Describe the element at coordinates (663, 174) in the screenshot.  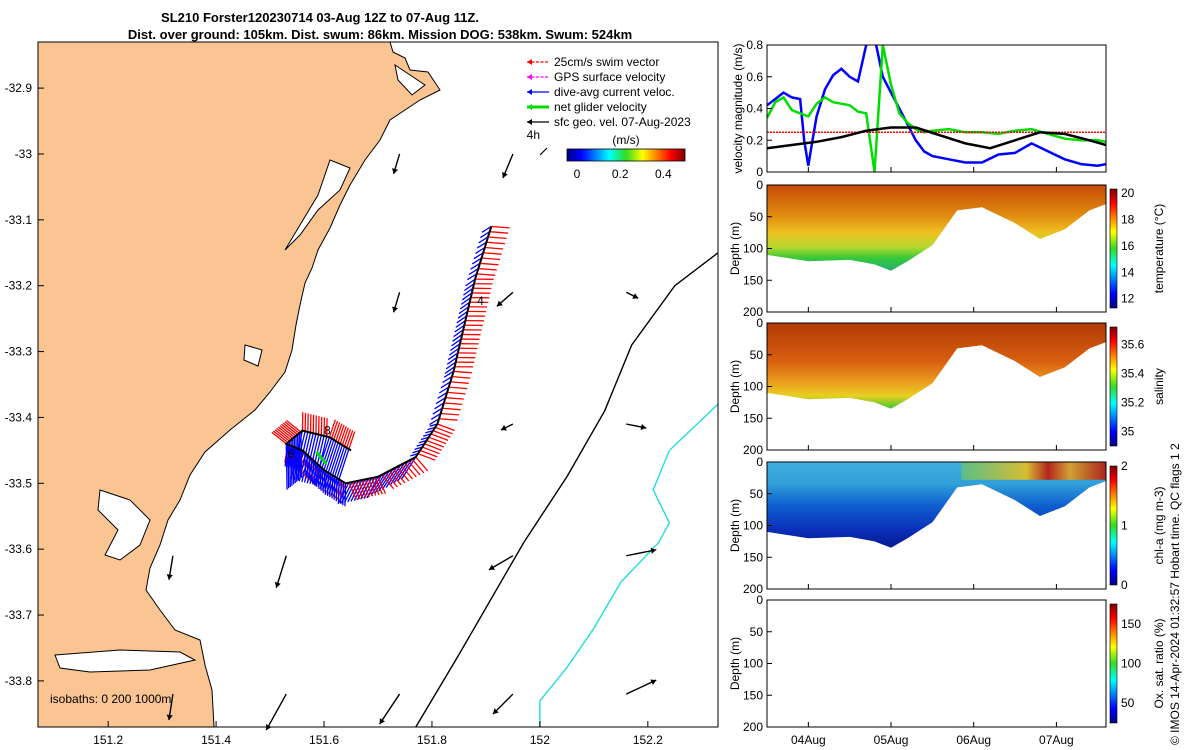
I see `colorbar-tick-label: 0.4` at that location.